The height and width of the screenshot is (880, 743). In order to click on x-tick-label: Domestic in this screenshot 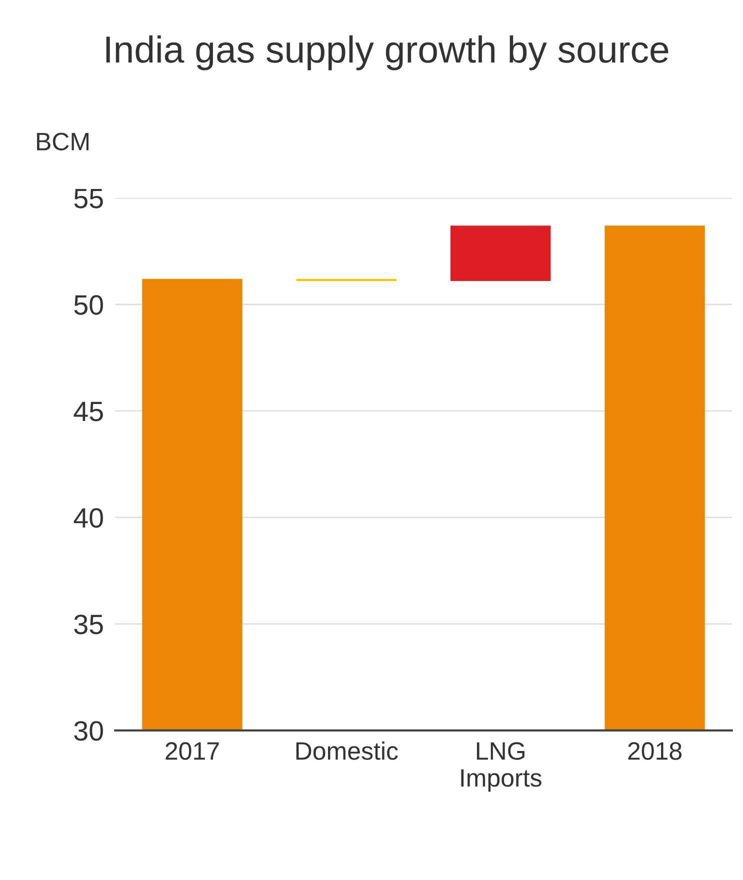, I will do `click(347, 751)`.